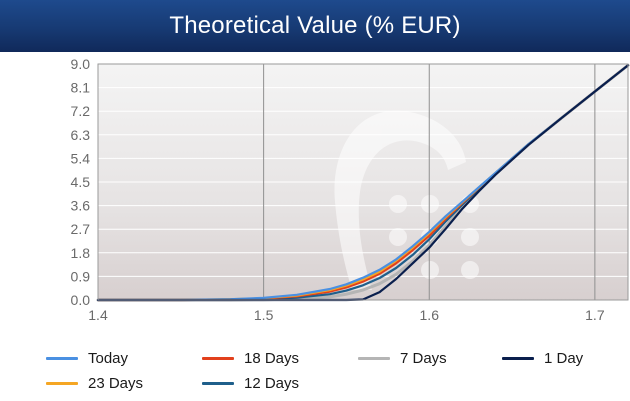 This screenshot has height=401, width=630. Describe the element at coordinates (423, 358) in the screenshot. I see `legend-label: 7 Days` at that location.